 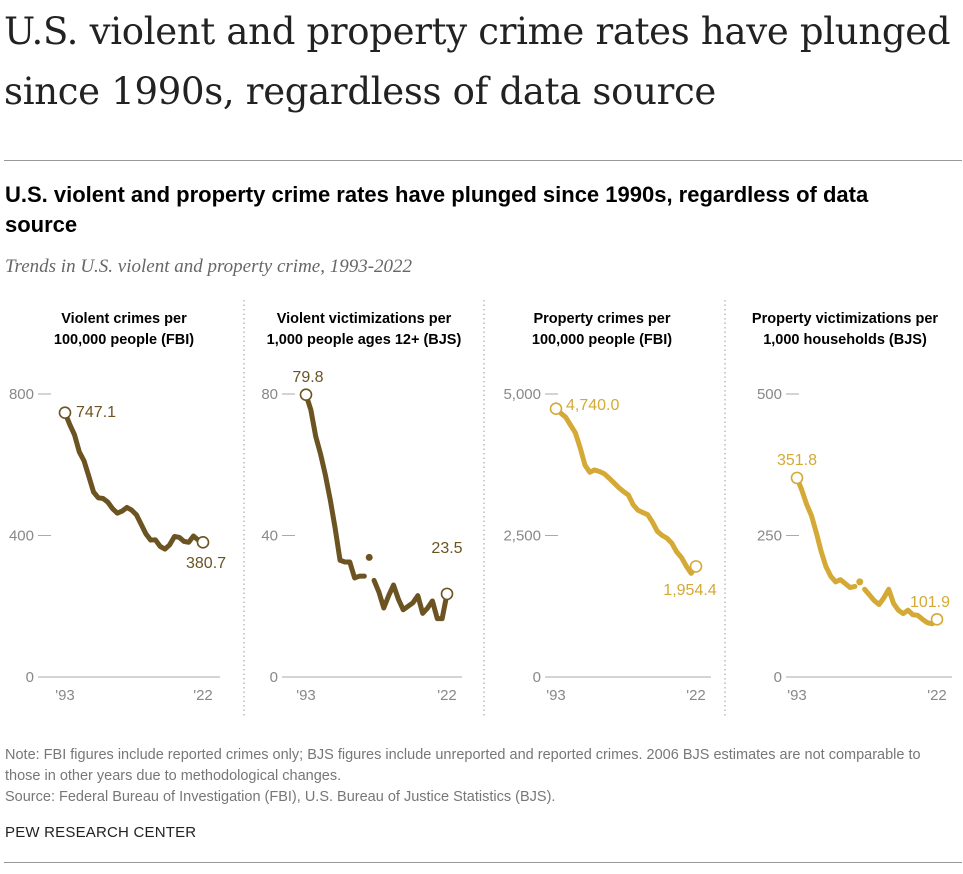 I want to click on end-value-label: 380.7, so click(x=206, y=563).